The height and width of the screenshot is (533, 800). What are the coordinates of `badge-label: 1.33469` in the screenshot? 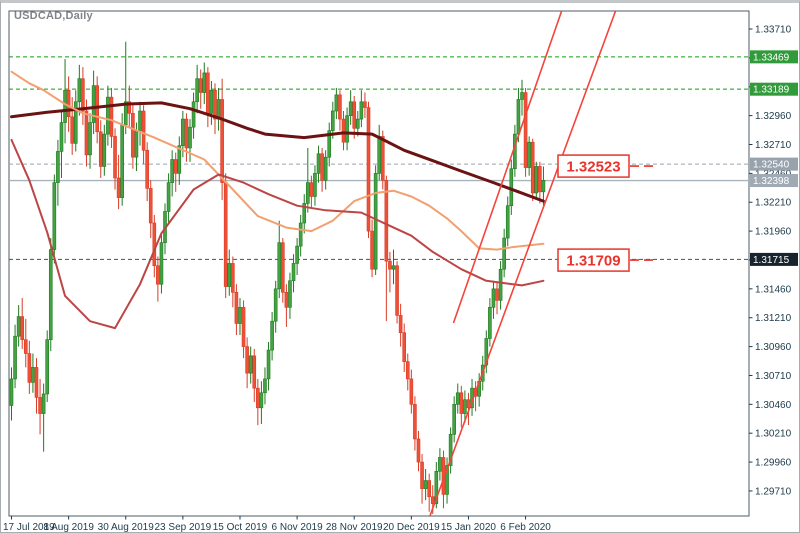 It's located at (771, 57).